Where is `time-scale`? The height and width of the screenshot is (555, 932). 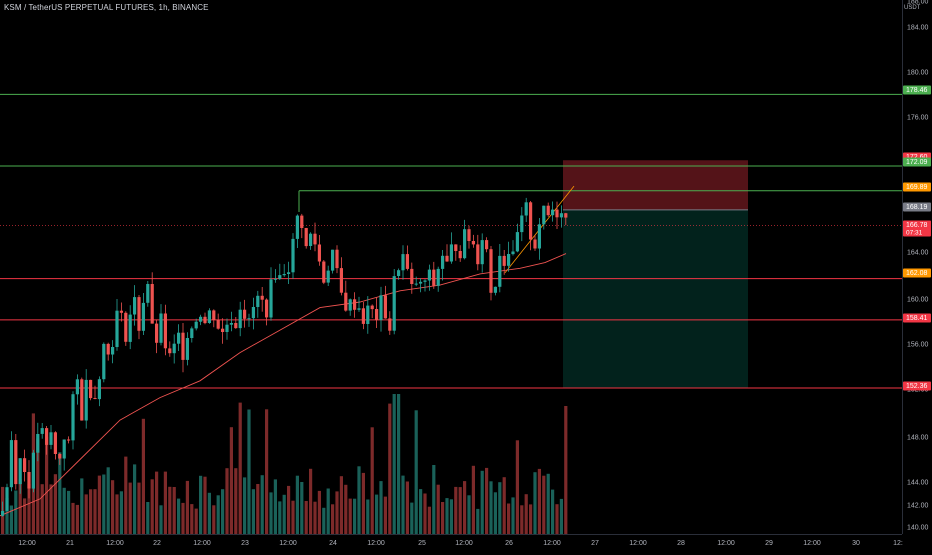 time-scale is located at coordinates (451, 542).